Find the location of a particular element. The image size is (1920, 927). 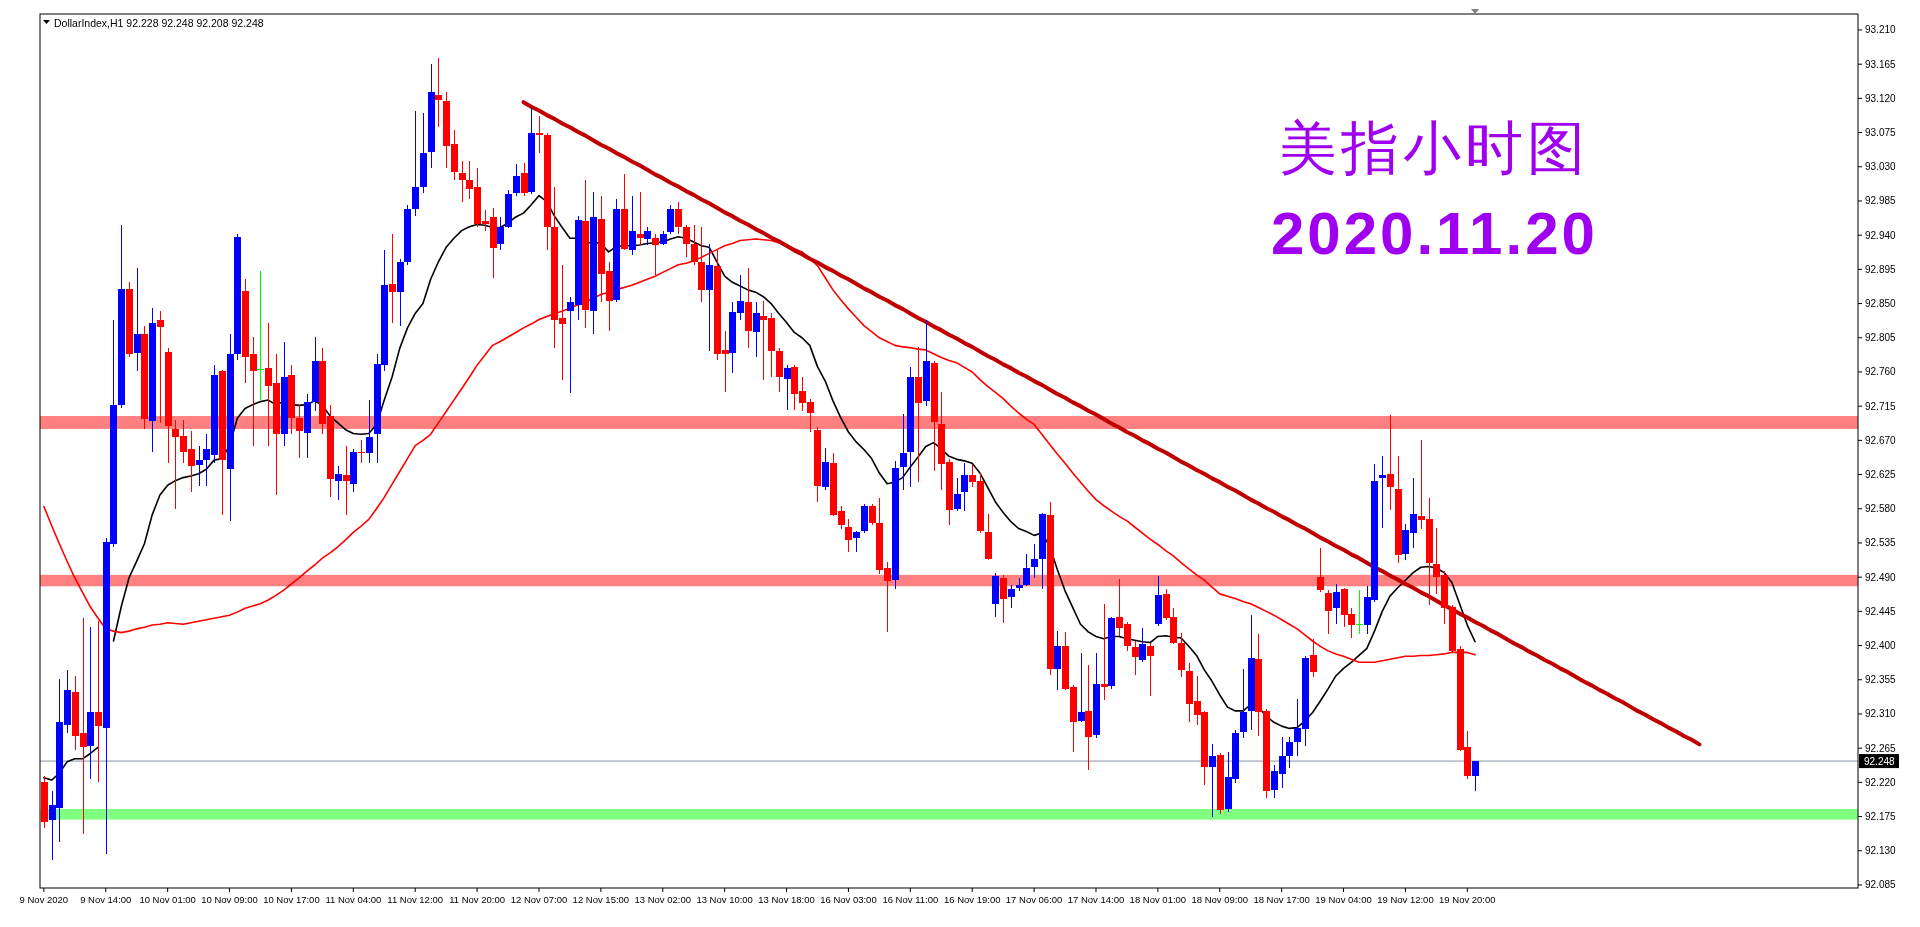

y-tick-label: 93.120 is located at coordinates (1881, 98).